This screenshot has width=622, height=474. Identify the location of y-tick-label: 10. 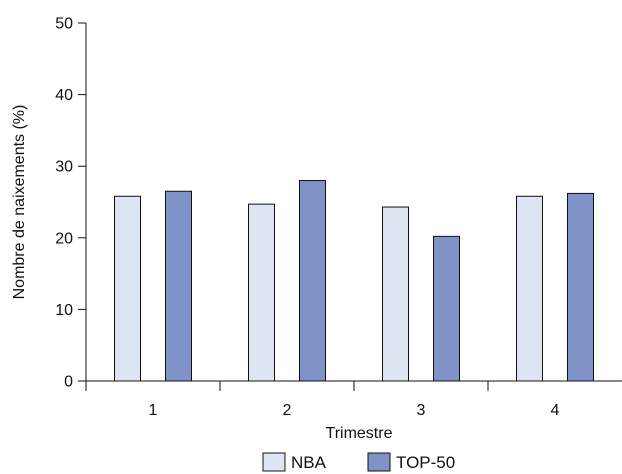
(64, 310).